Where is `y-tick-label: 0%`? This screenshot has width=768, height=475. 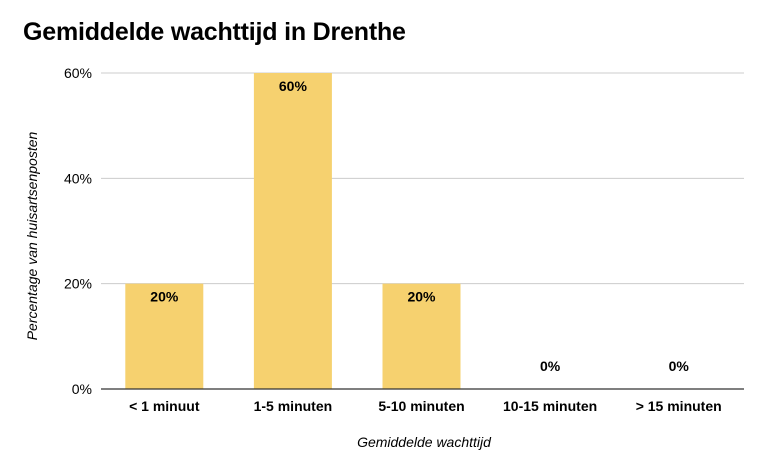 y-tick-label: 0% is located at coordinates (82, 389).